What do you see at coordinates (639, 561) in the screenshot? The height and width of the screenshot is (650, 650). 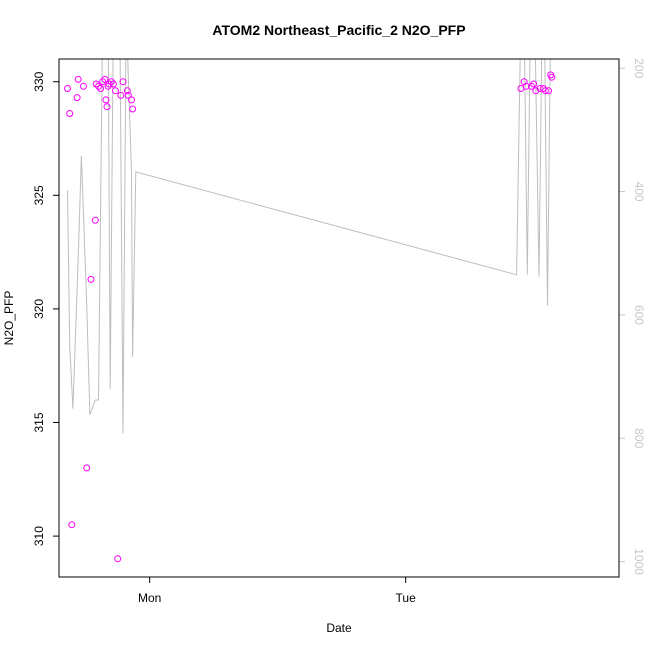 I see `y2-tick-label: 1000` at bounding box center [639, 561].